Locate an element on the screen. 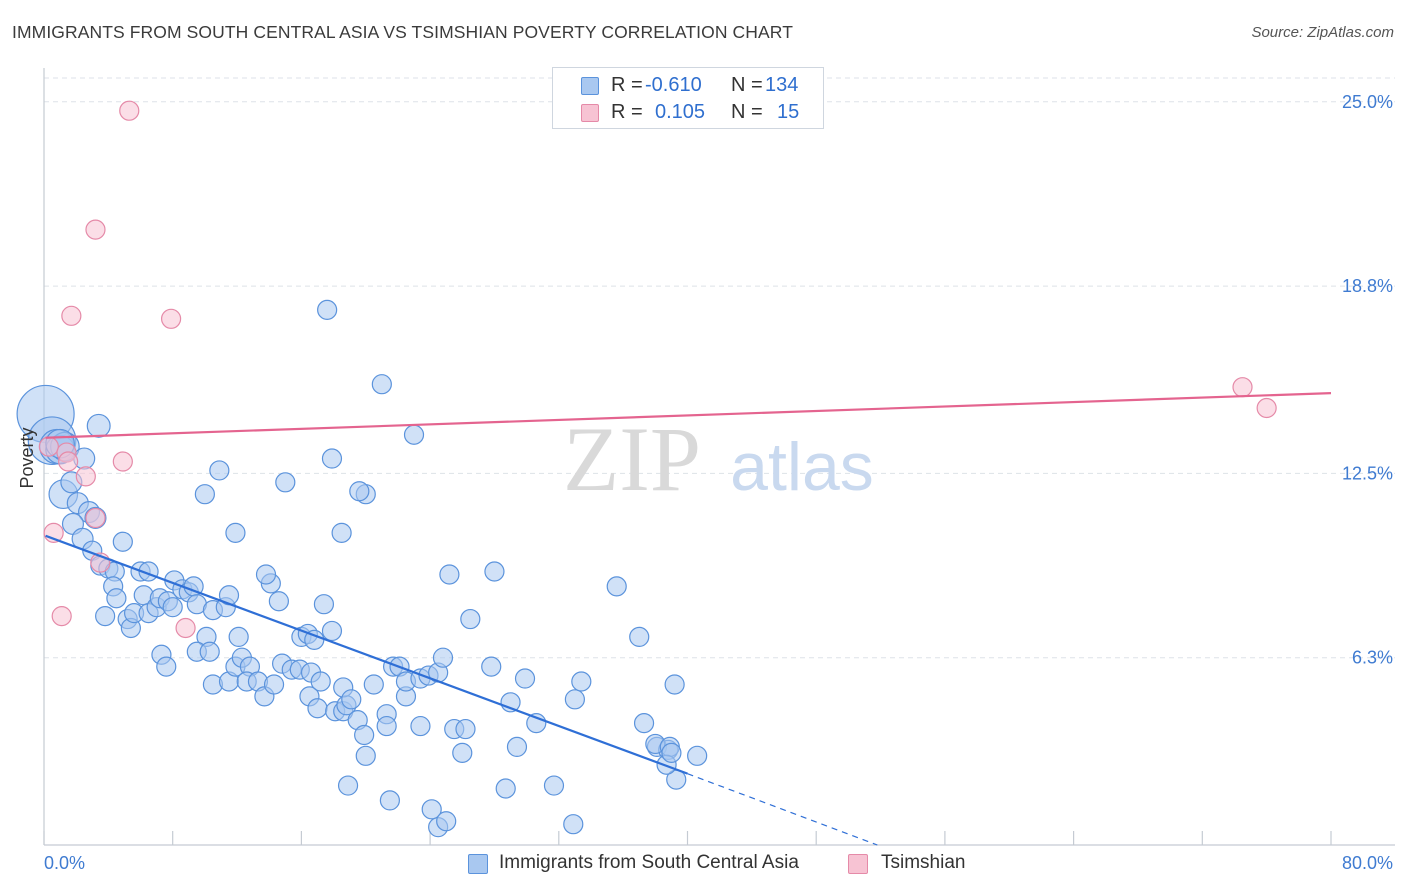  bottom-legend-label-pink: Tsimshian is located at coordinates (923, 862).